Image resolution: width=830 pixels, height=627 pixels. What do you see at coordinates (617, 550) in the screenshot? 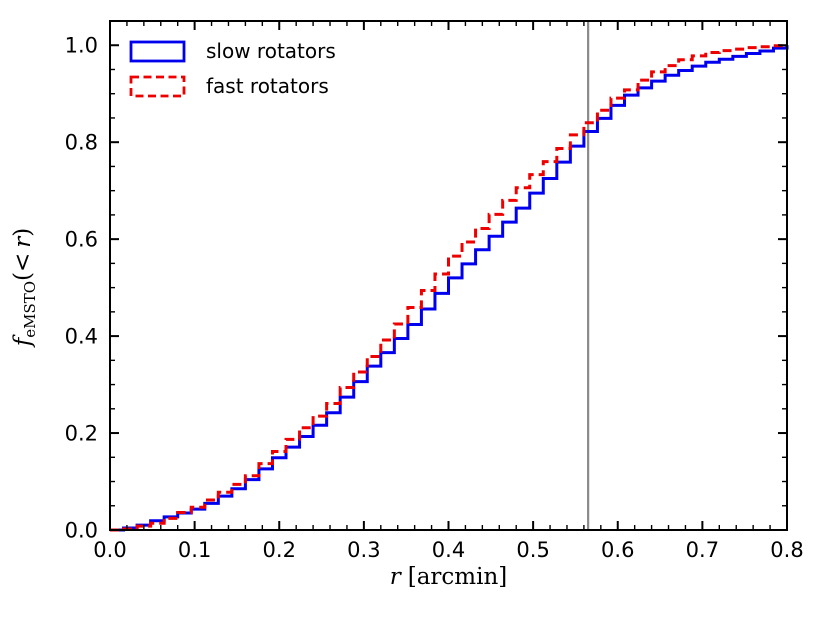
I see `x-tick-label: 0.6` at bounding box center [617, 550].